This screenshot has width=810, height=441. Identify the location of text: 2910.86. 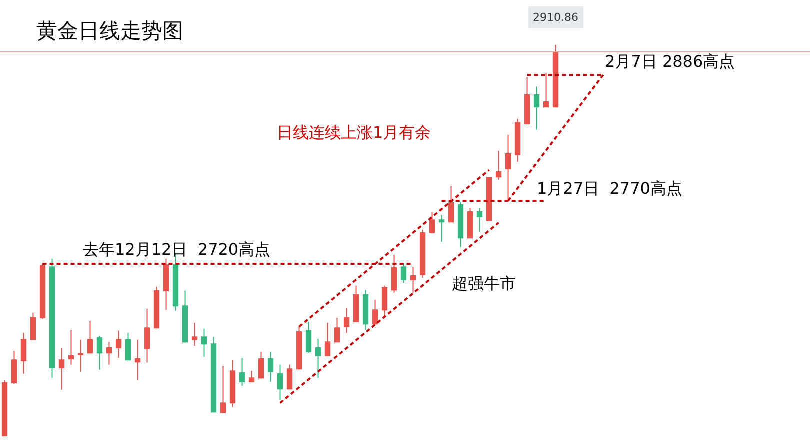
(555, 17).